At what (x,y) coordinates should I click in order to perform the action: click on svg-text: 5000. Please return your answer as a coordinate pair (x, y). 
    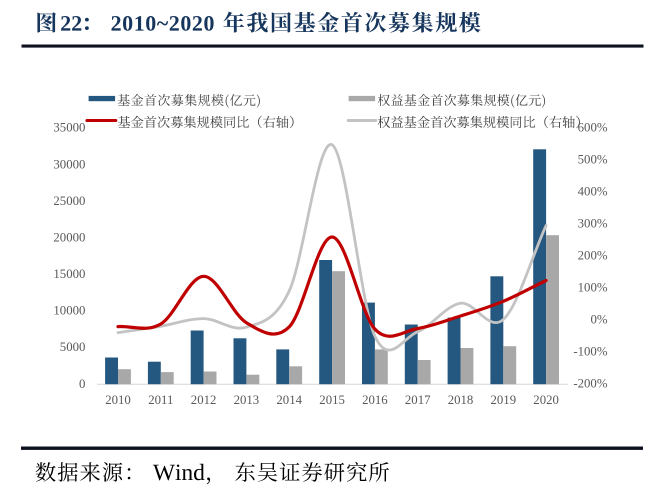
    Looking at the image, I should click on (73, 347).